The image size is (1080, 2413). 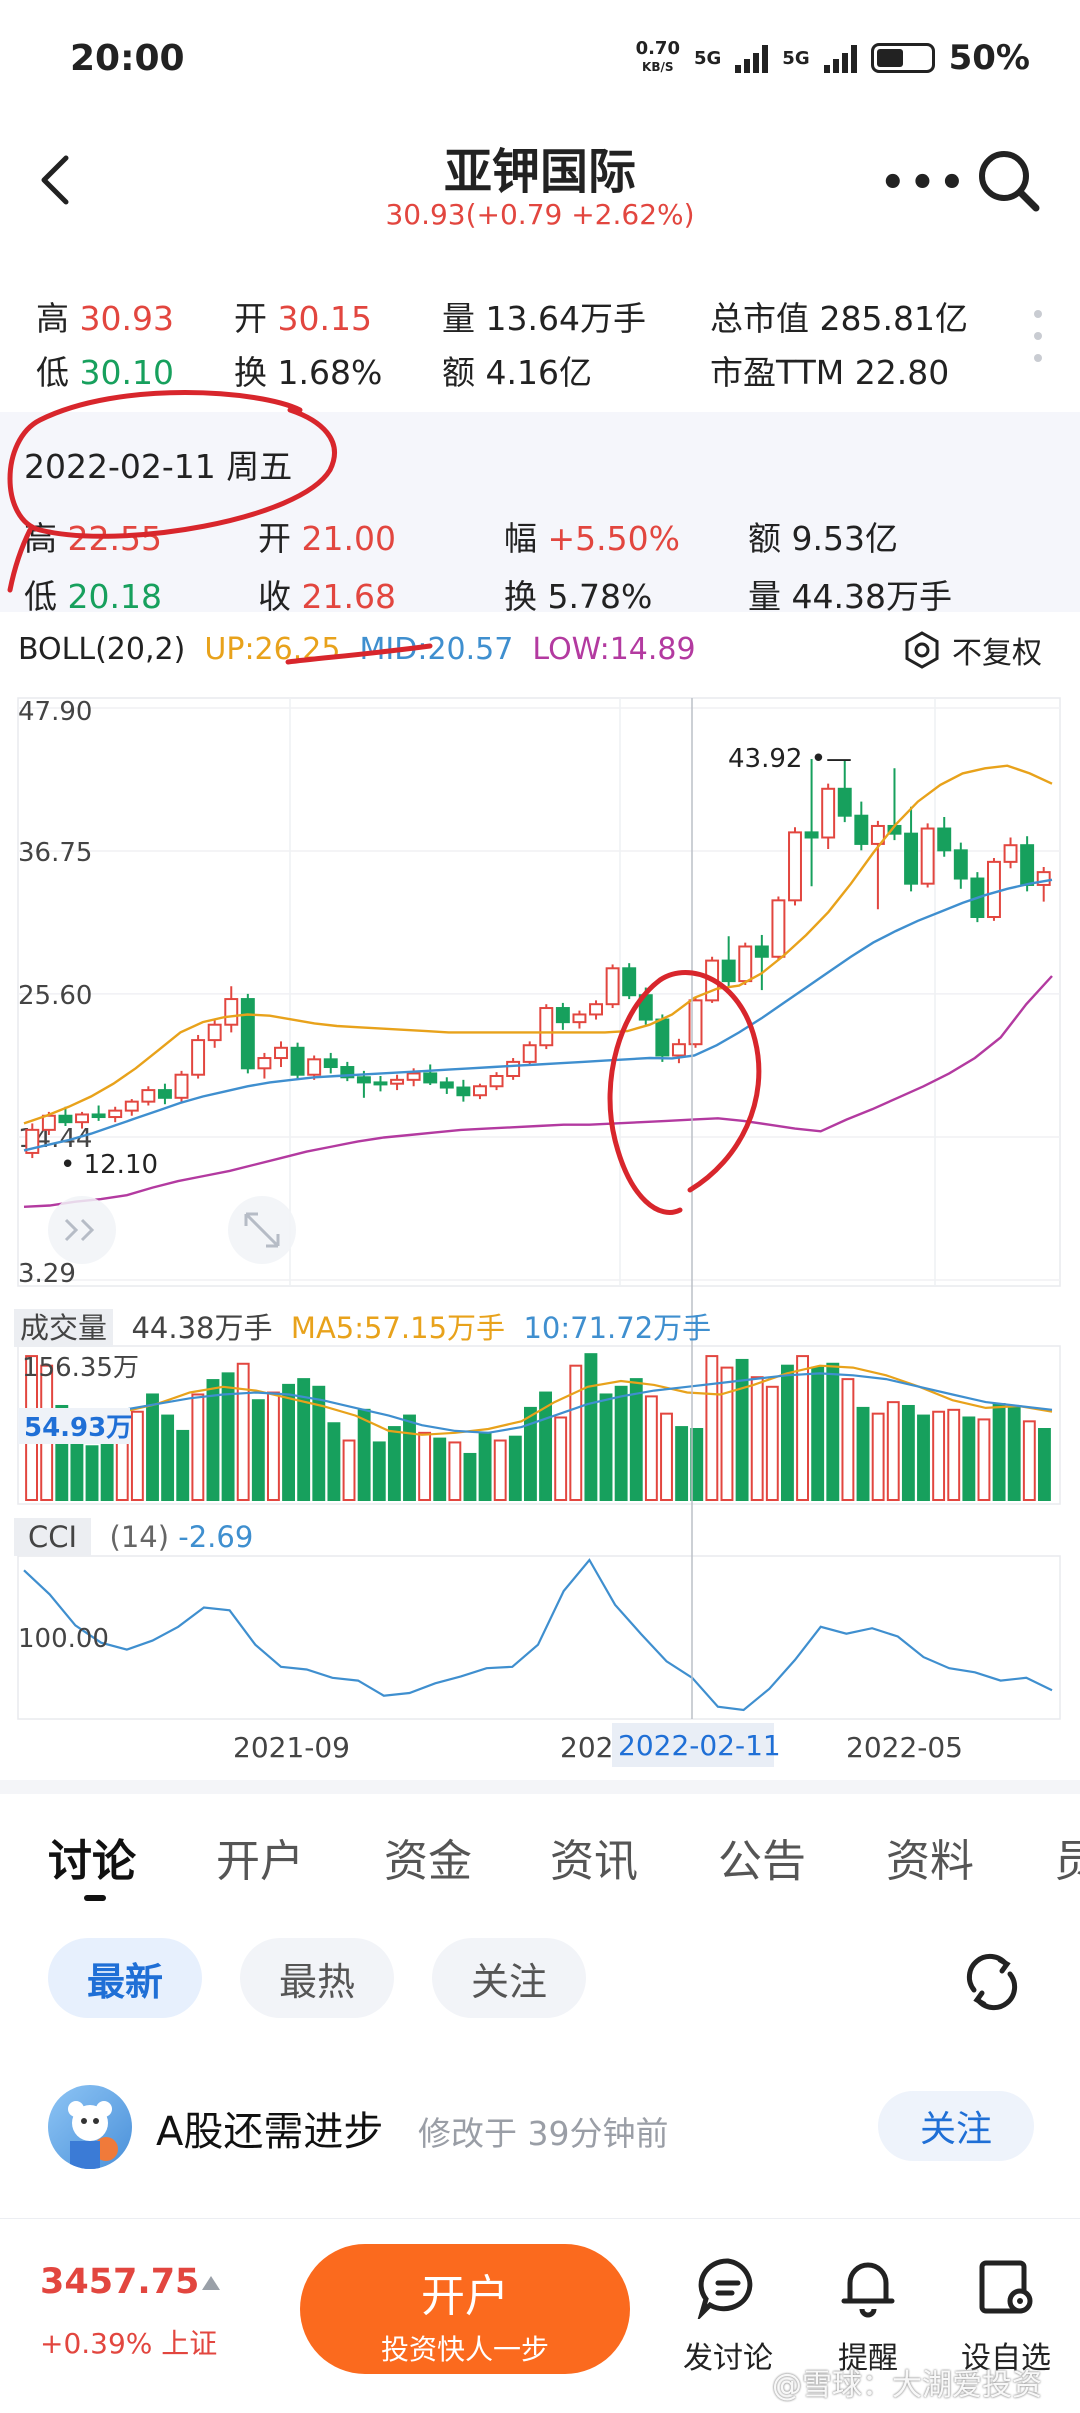 I want to click on filter-latest: 最新, so click(x=125, y=1978).